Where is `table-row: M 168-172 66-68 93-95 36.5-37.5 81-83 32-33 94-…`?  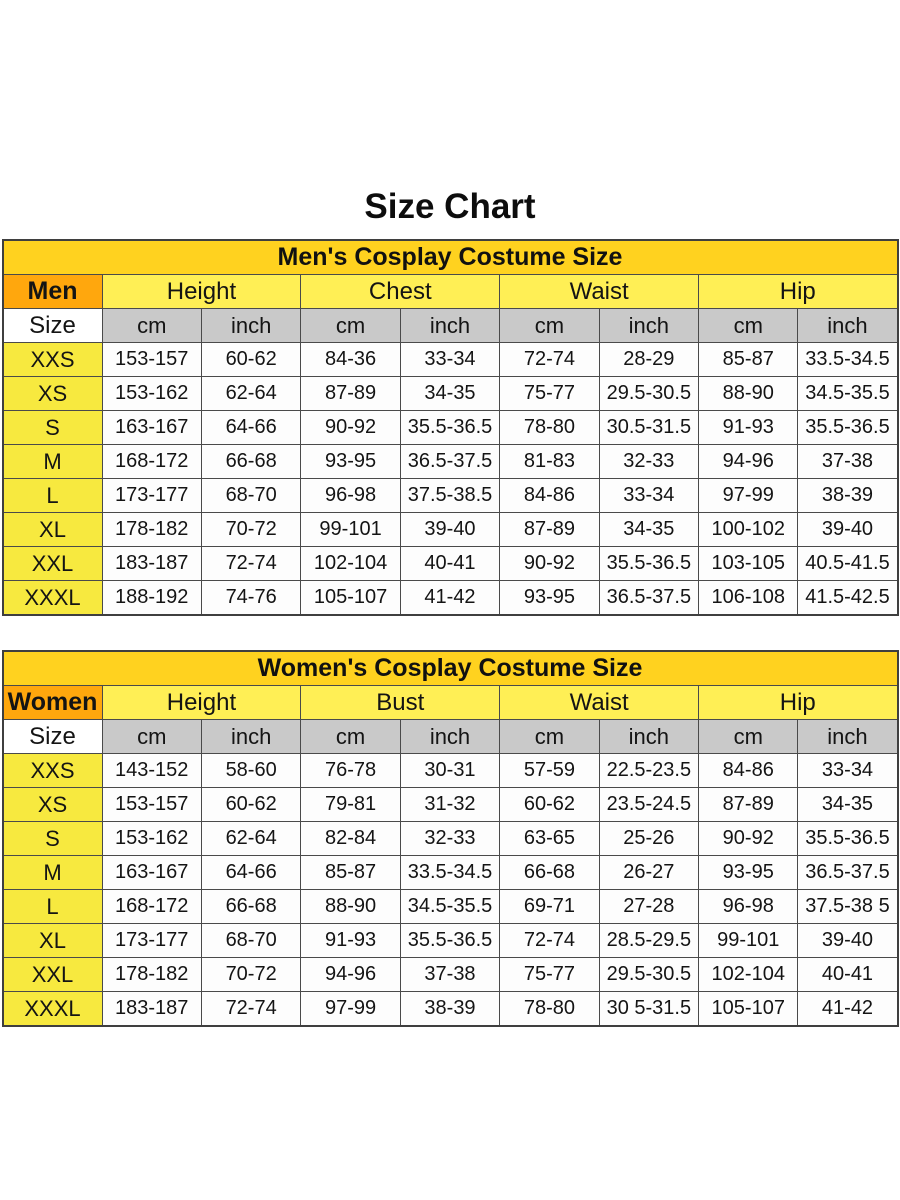 table-row: M 168-172 66-68 93-95 36.5-37.5 81-83 32-33 94-… is located at coordinates (450, 461).